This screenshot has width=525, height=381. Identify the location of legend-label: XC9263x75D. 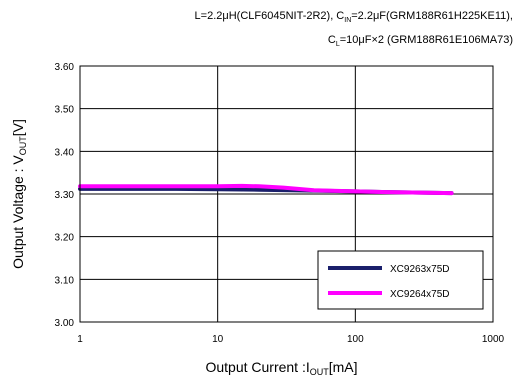
(419, 269).